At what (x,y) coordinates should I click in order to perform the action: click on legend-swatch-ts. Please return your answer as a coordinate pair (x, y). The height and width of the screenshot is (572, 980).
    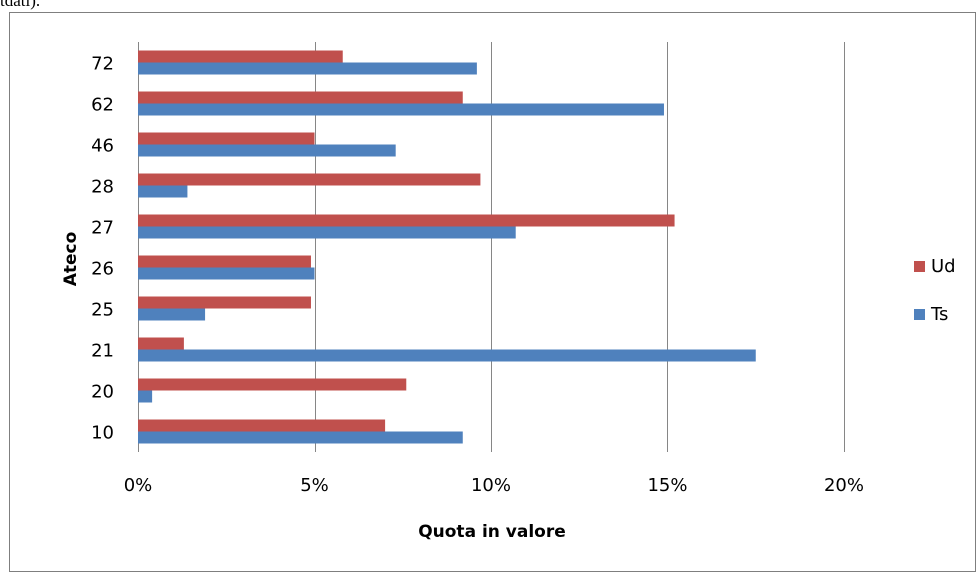
    Looking at the image, I should click on (919, 314).